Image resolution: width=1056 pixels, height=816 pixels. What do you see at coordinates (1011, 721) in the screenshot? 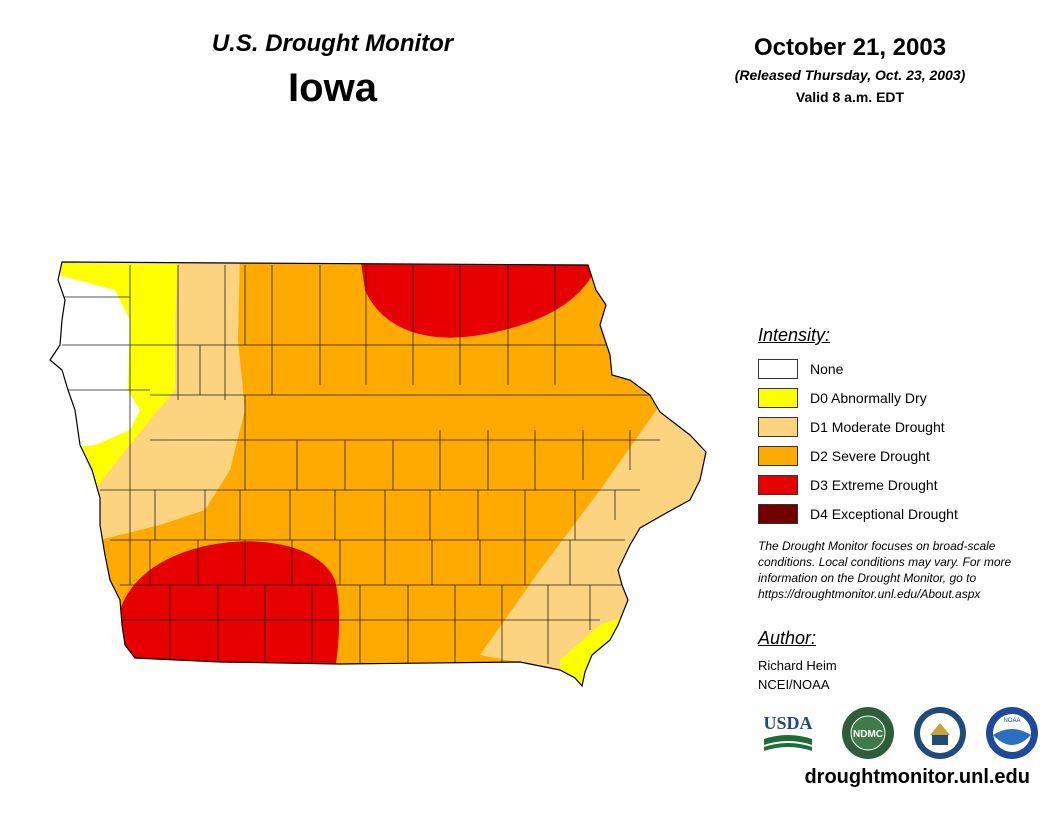
I see `noaa-logo-text: NOAA` at bounding box center [1011, 721].